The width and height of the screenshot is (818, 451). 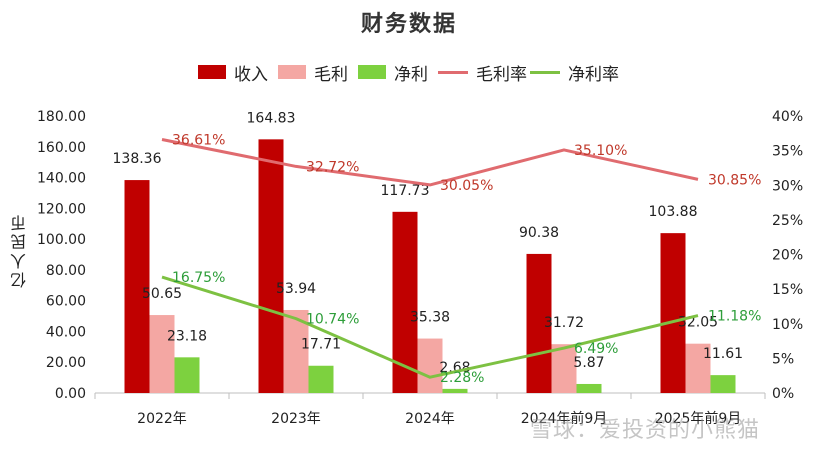 I want to click on bar-data-label: 164.83, so click(x=271, y=118).